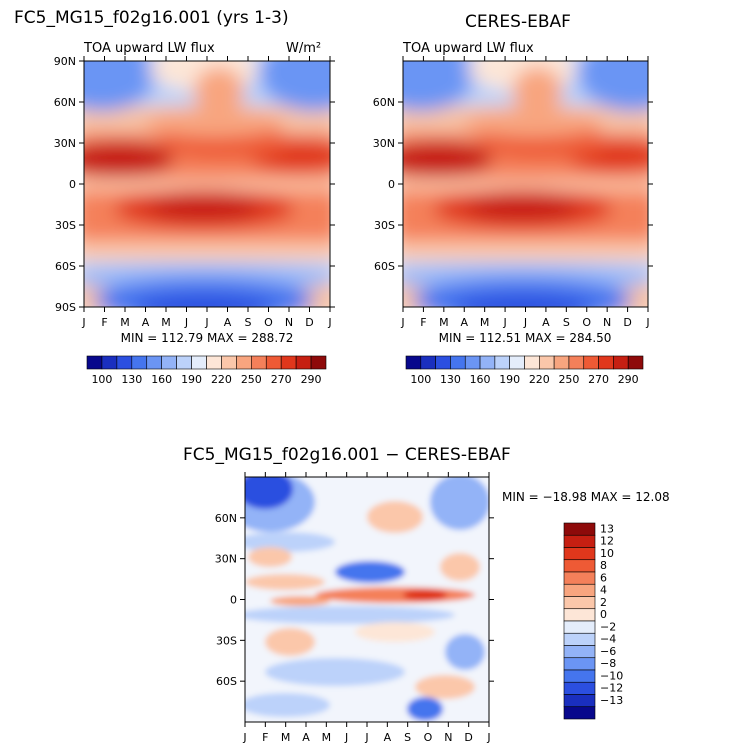 This screenshot has height=755, width=733. I want to click on panel2-subtitle: TOA upward LW flux, so click(468, 48).